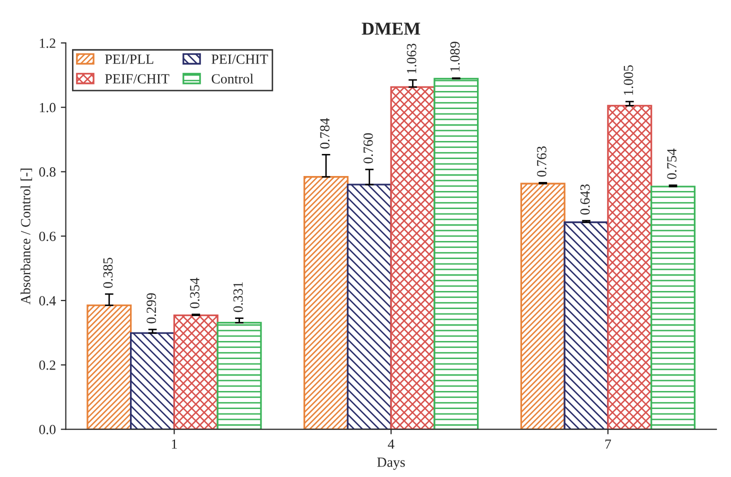  Describe the element at coordinates (129, 59) in the screenshot. I see `legend-label: PEI/PLL` at that location.